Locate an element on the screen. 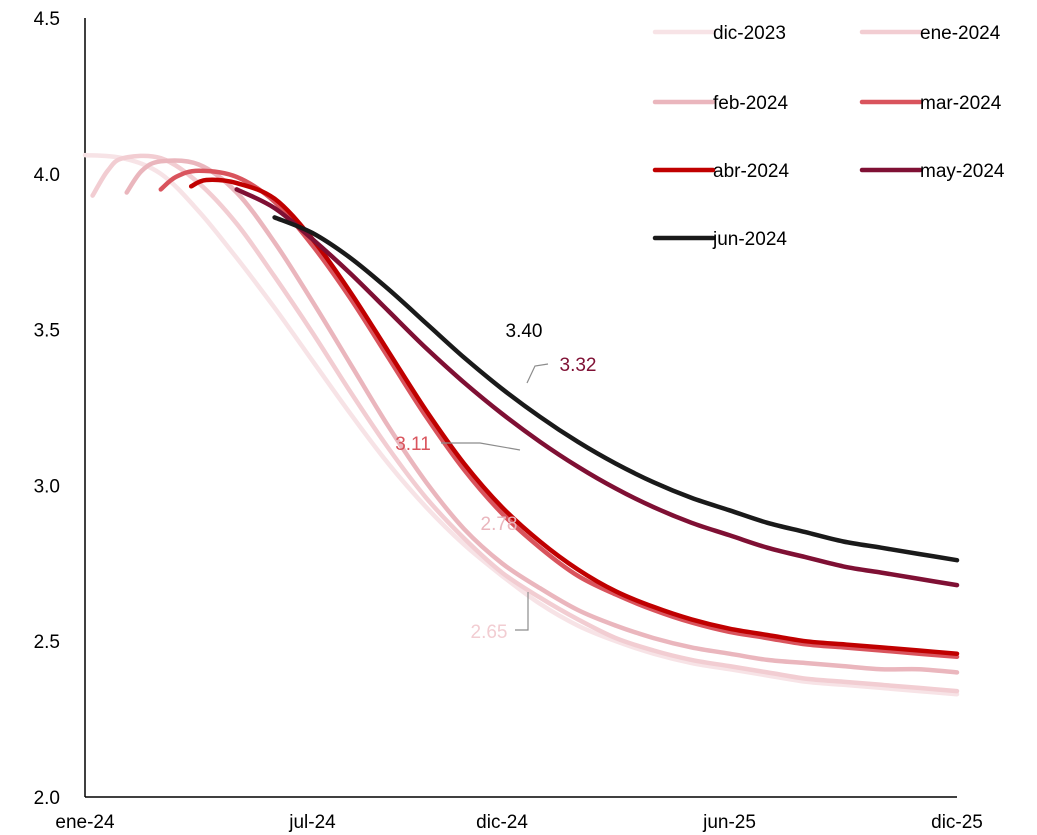 The width and height of the screenshot is (1037, 835). data-label: 2.78 is located at coordinates (499, 524).